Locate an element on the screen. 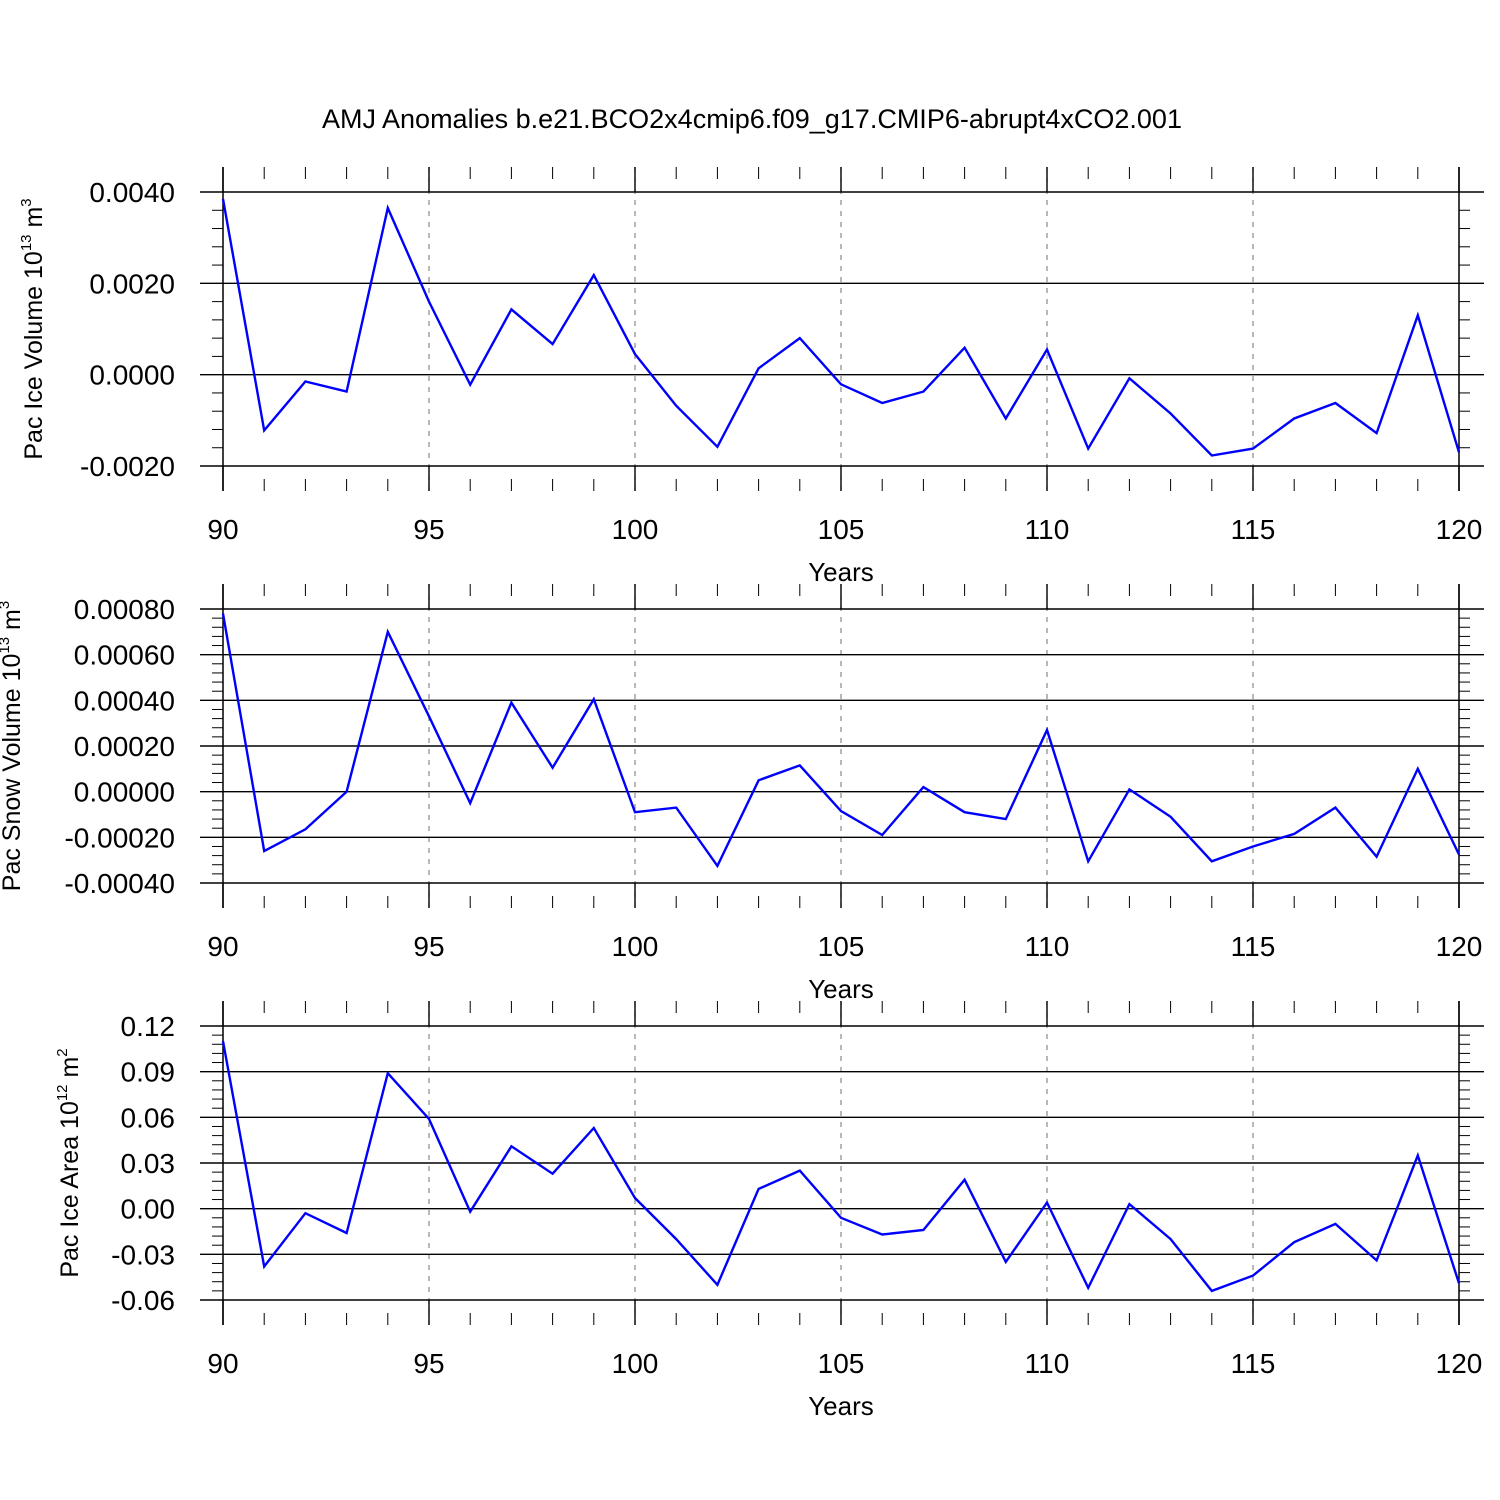 The image size is (1500, 1500). y-tick-label: -0.00040 is located at coordinates (119, 883).